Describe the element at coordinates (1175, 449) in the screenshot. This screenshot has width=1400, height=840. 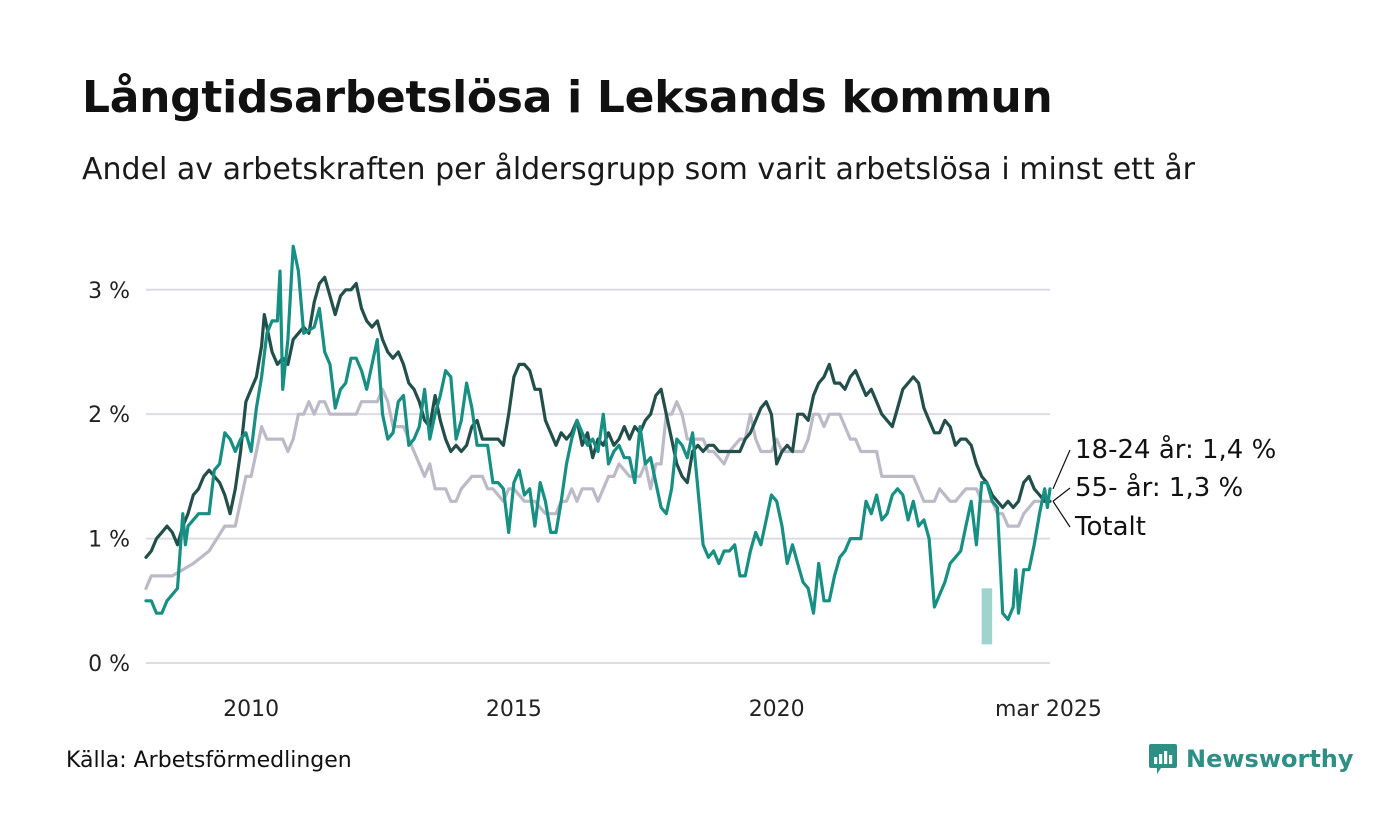
I see `end-label: 18-24 år: 1,4 %` at that location.